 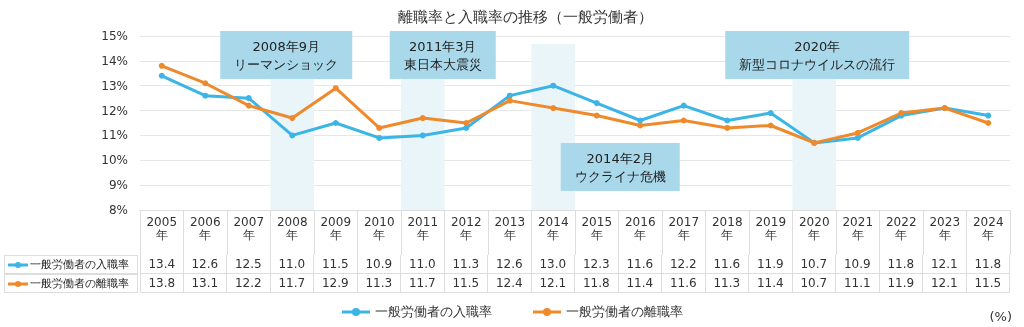 I want to click on text: 一般労働者の入職率, so click(x=433, y=311).